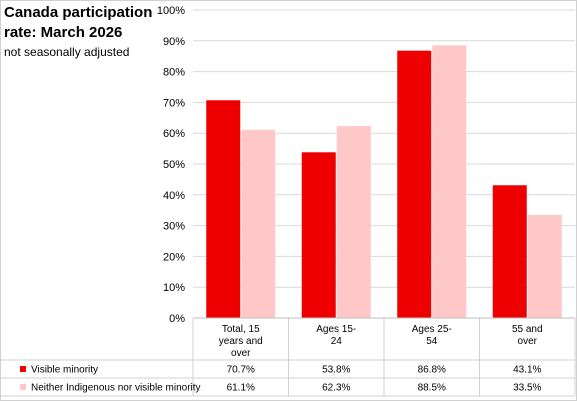 The image size is (577, 401). What do you see at coordinates (241, 370) in the screenshot?
I see `data-label: 70.7%` at bounding box center [241, 370].